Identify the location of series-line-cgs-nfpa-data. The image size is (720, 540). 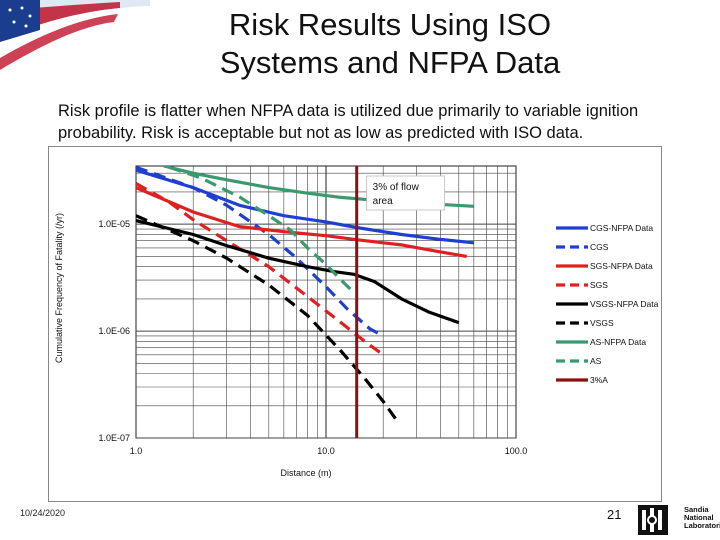
(305, 206).